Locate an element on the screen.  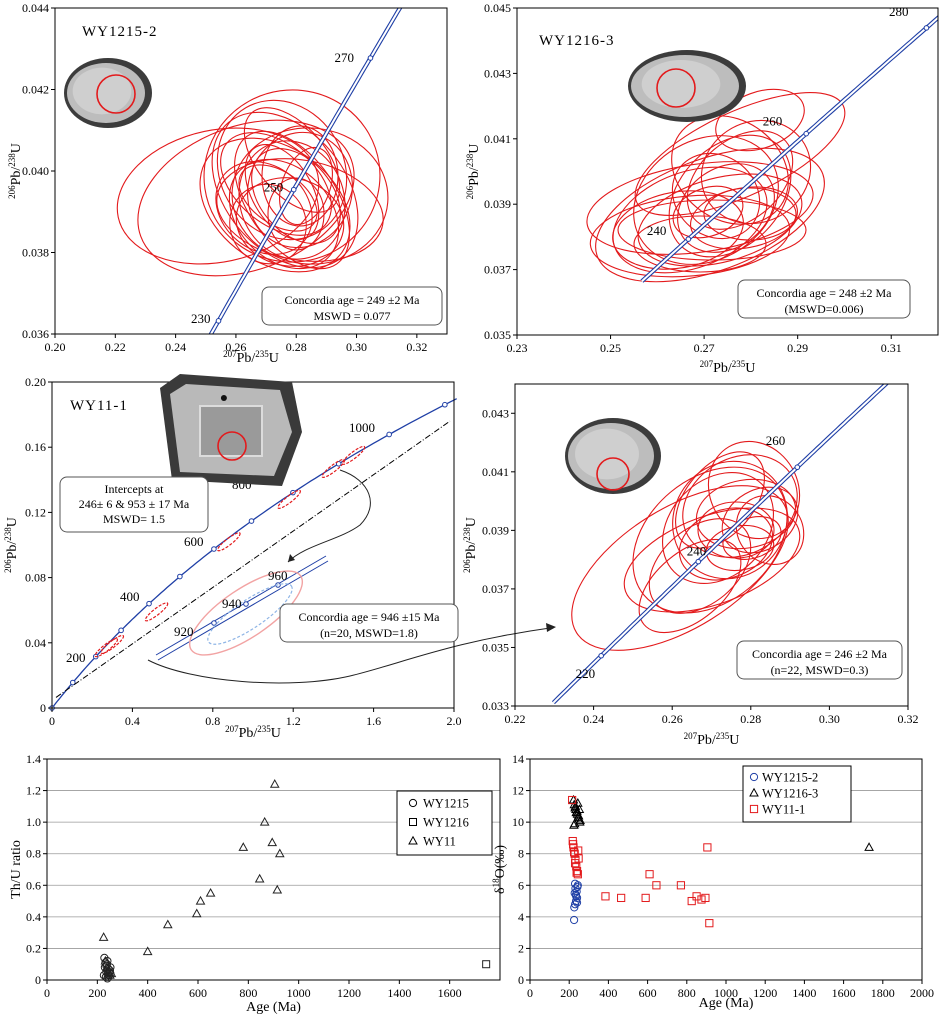
panel-c-arrowhead is located at coordinates (551, 627).